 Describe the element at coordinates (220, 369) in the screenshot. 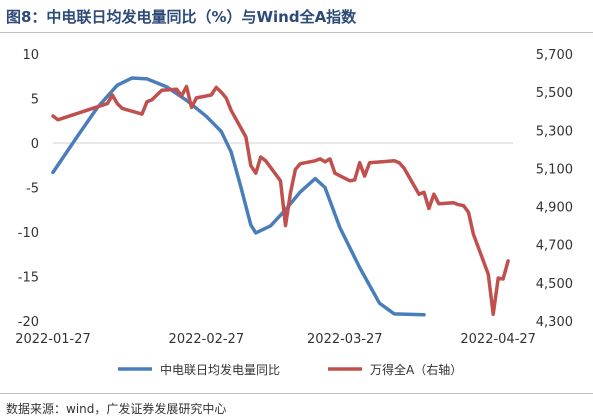

I see `legend-label-1: 中电联日均发电量同比` at that location.